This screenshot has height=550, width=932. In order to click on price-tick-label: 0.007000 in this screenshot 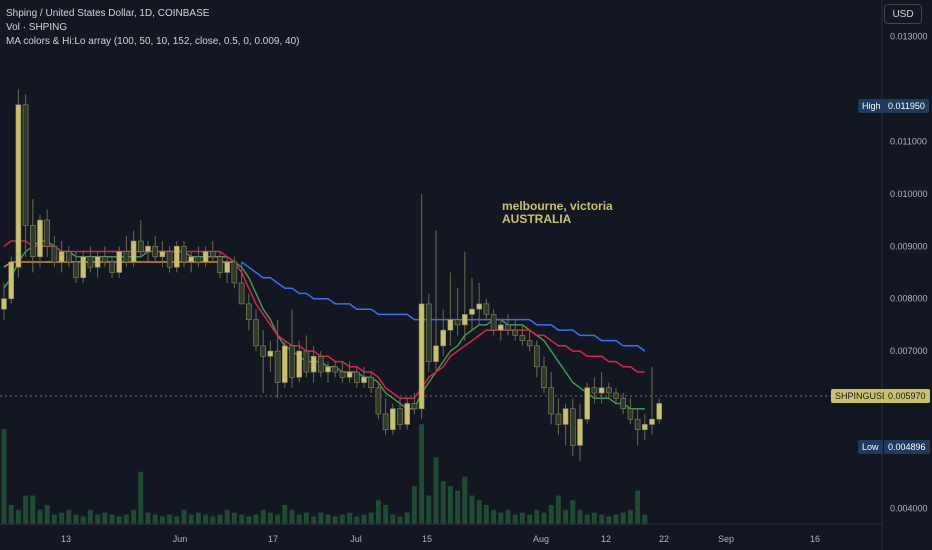, I will do `click(909, 351)`.